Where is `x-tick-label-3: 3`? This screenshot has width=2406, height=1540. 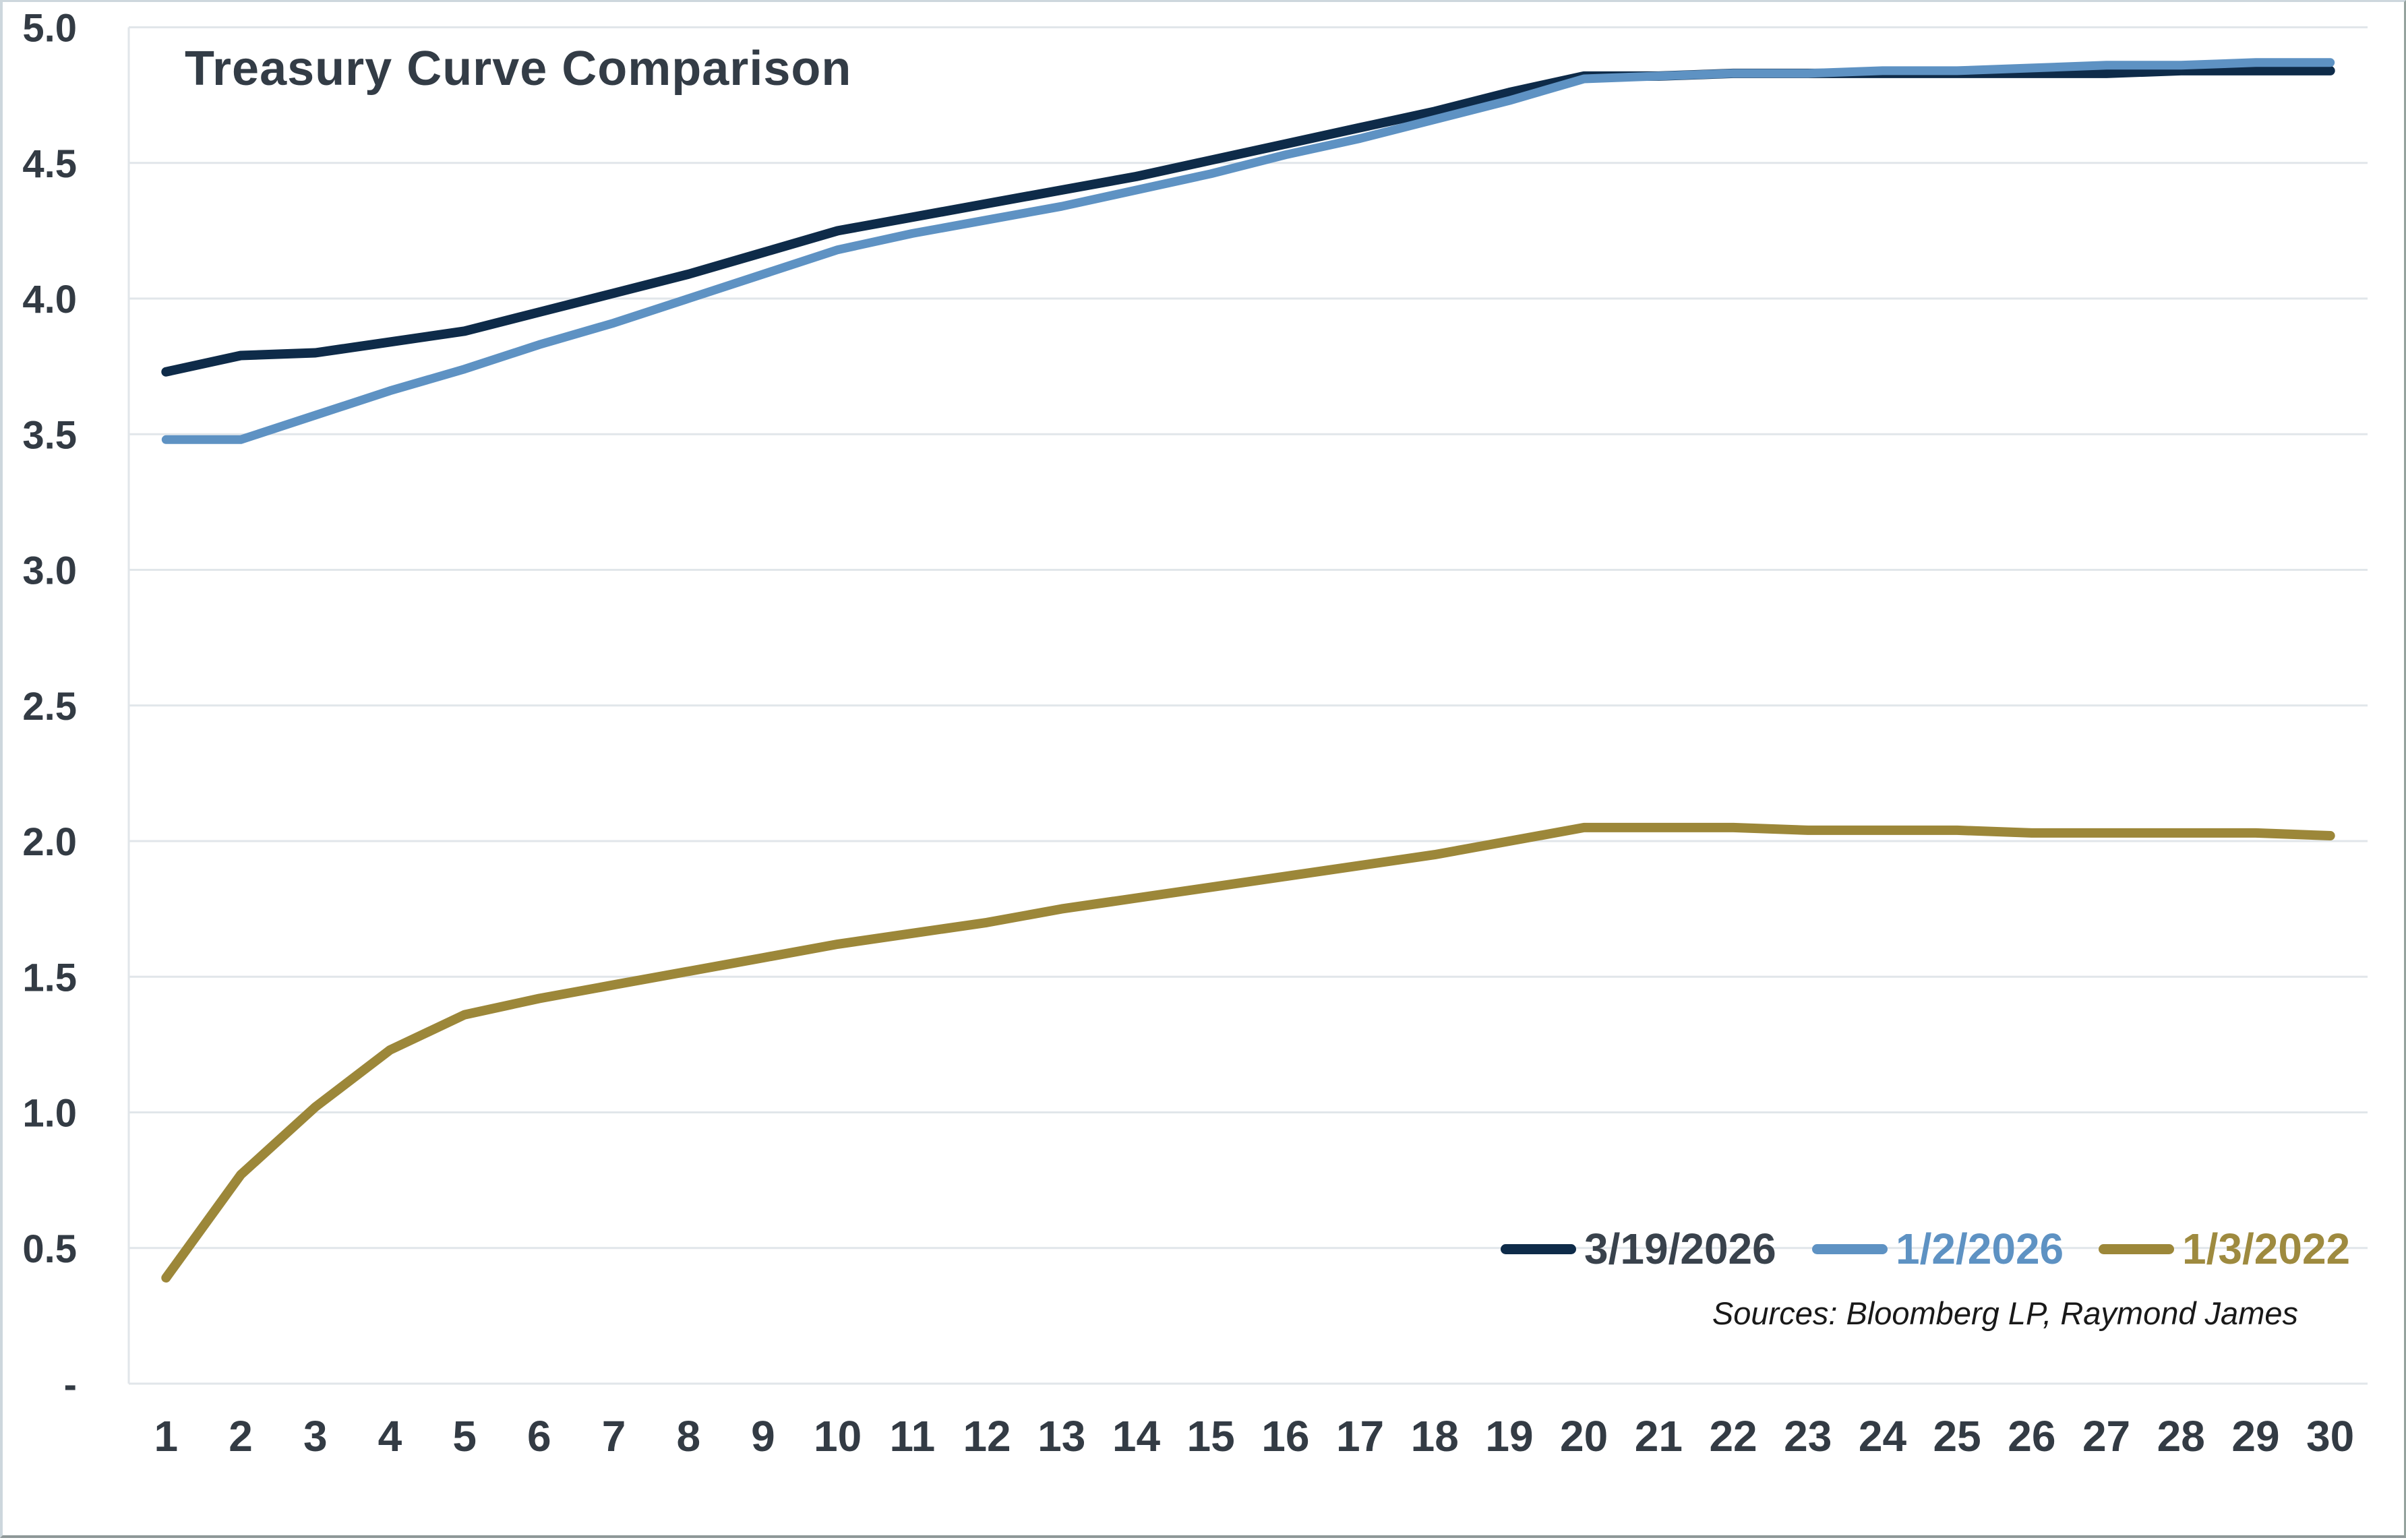
x-tick-label-3: 3 is located at coordinates (315, 1436).